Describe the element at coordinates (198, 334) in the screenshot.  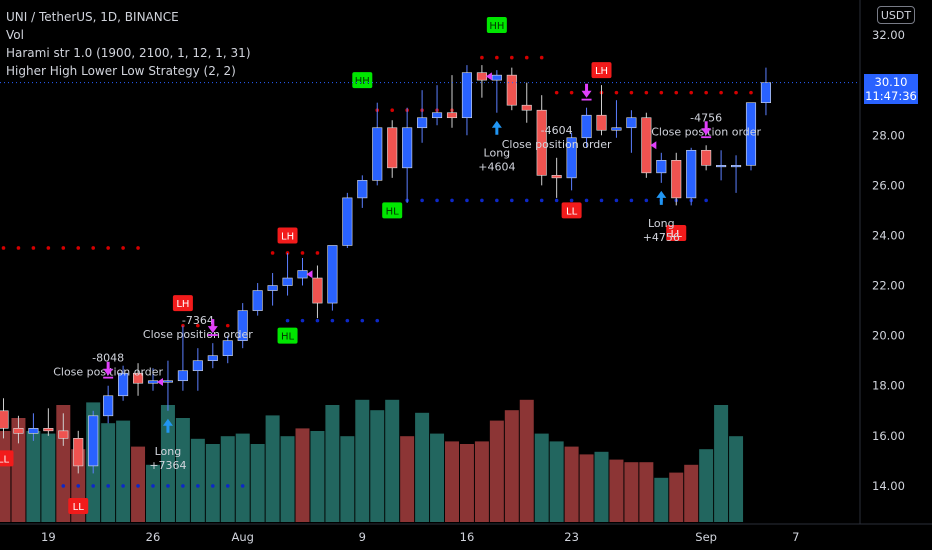
I see `close-order-label: Close position order` at that location.